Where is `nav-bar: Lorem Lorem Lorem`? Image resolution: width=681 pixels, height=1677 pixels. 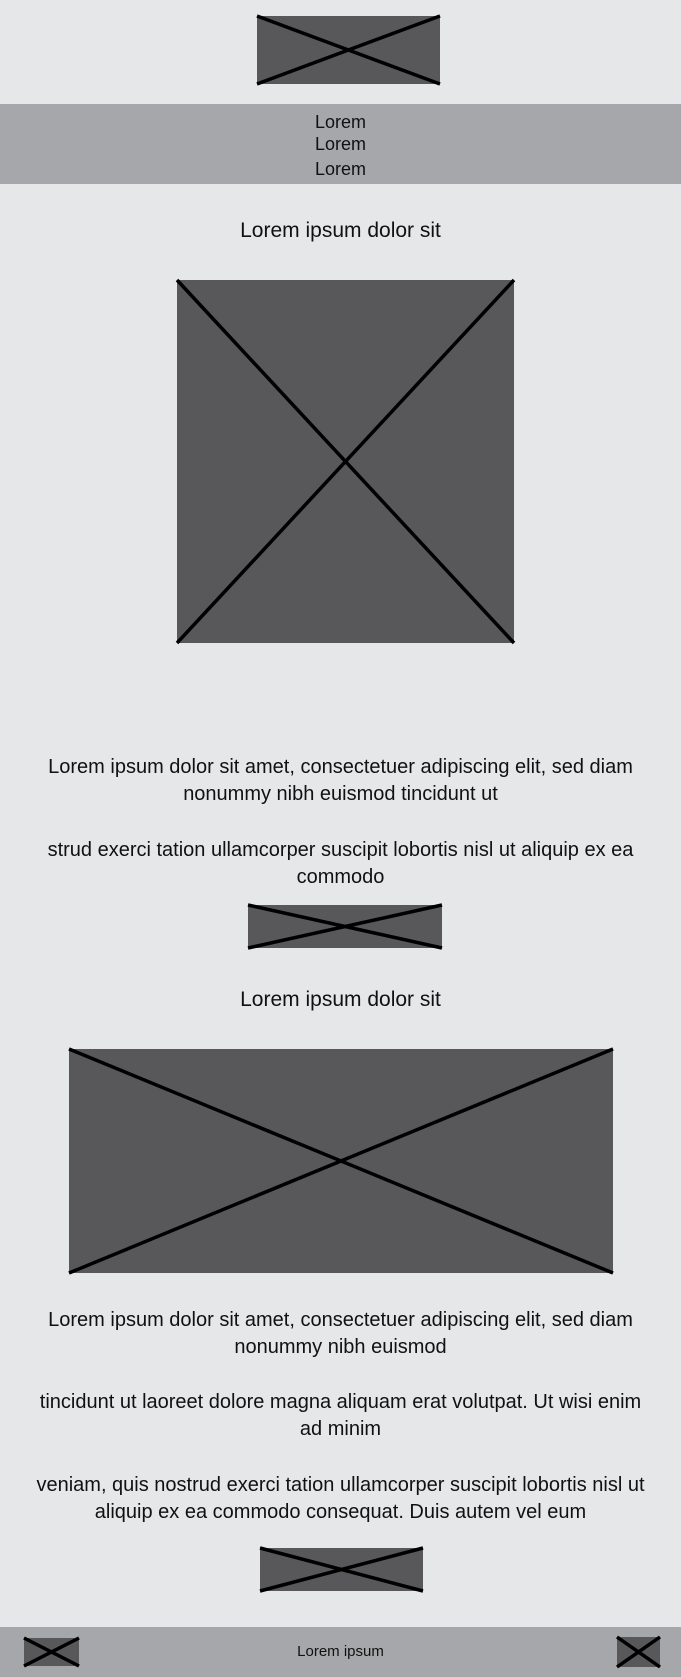
nav-bar: Lorem Lorem Lorem is located at coordinates (340, 144).